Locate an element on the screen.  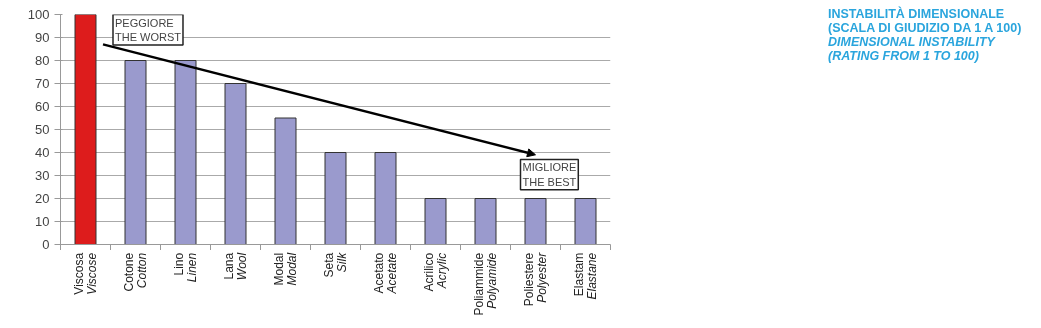
y-tick-label: 60 is located at coordinates (42, 106).